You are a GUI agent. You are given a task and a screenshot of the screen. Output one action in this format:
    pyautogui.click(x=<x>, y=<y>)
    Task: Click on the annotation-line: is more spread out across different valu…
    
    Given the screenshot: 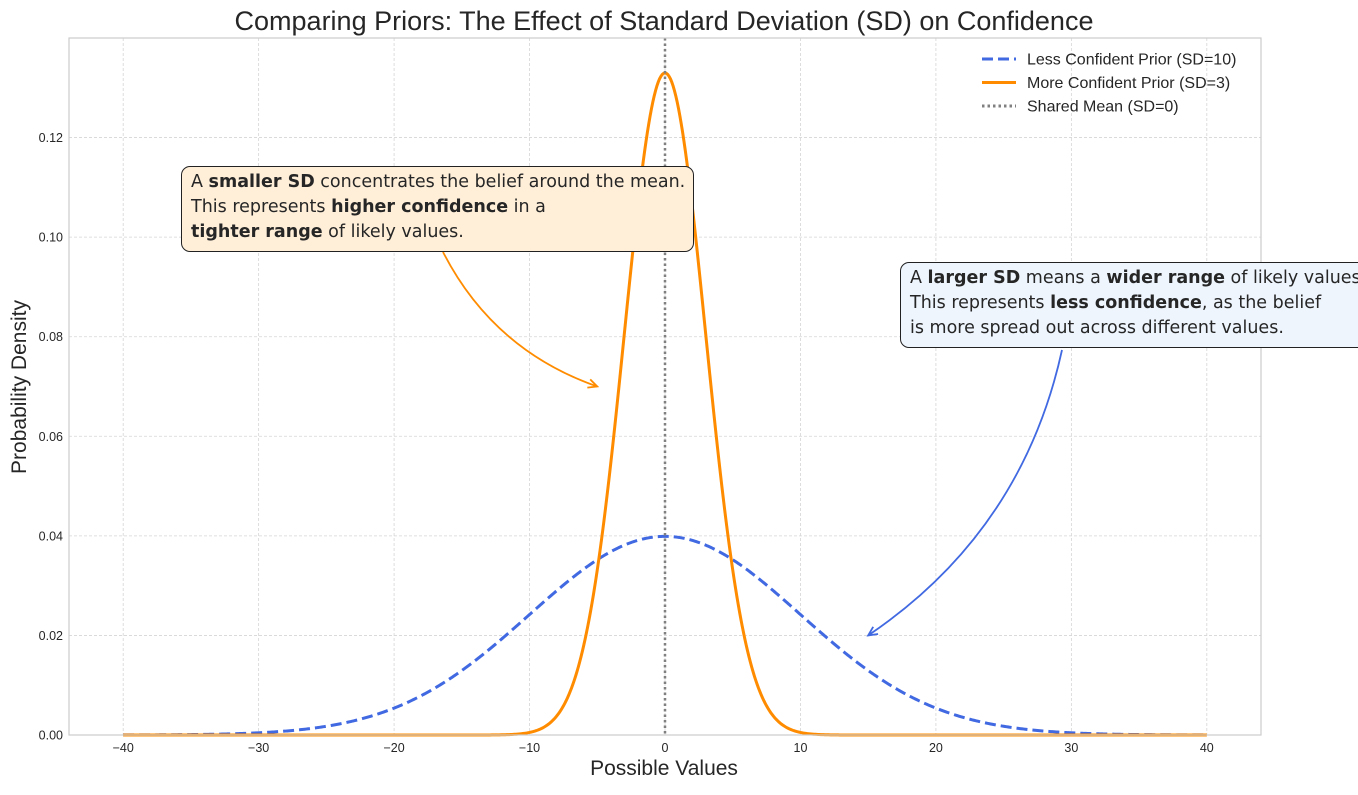 What is the action you would take?
    pyautogui.click(x=1134, y=328)
    